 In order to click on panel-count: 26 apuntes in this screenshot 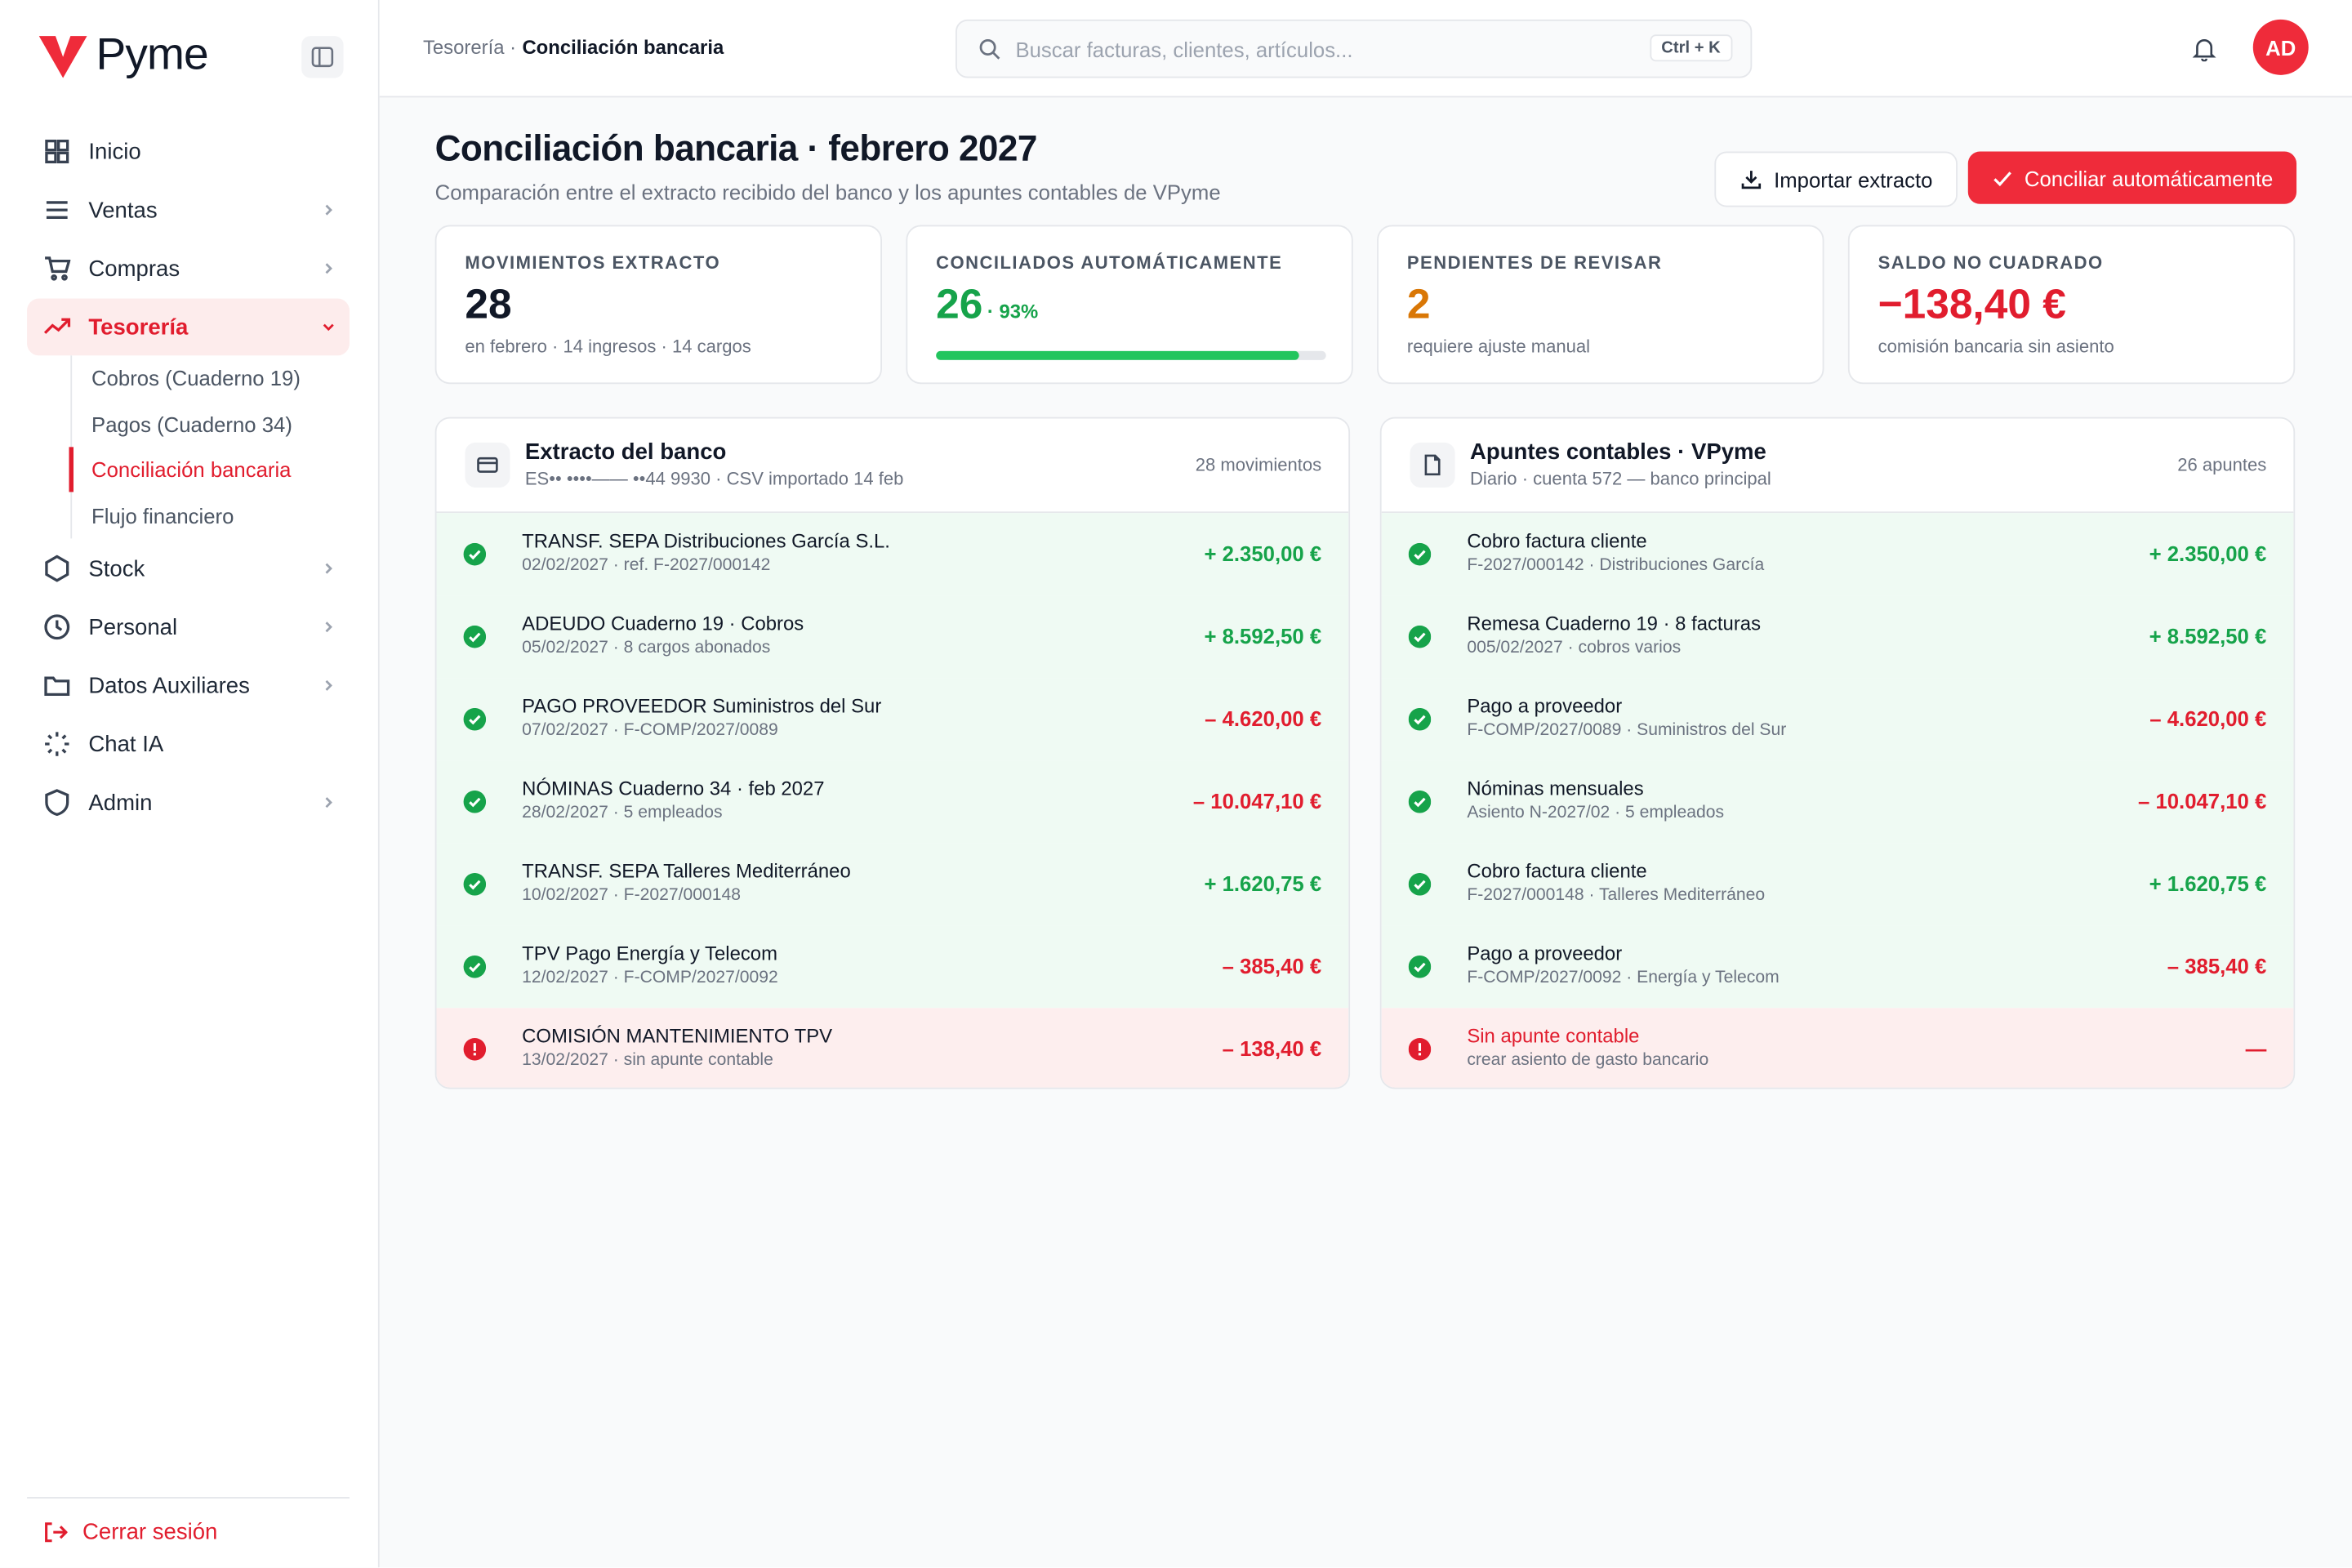, I will do `click(2222, 465)`.